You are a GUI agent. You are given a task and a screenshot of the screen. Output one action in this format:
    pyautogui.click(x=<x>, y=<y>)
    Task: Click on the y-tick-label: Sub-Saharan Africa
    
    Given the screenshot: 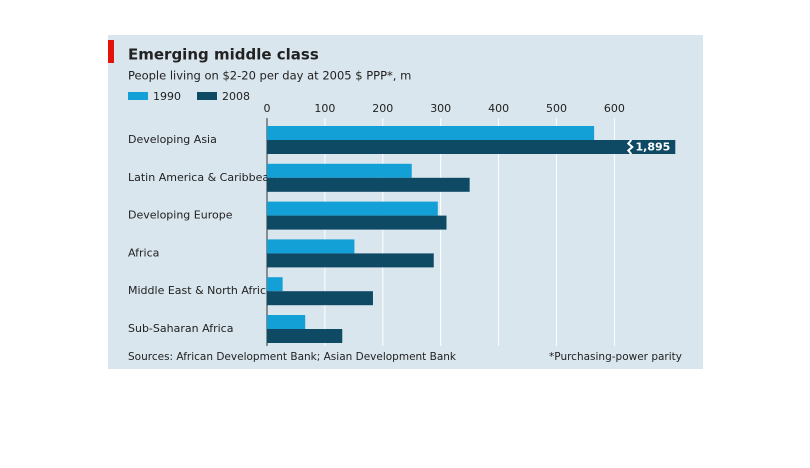 What is the action you would take?
    pyautogui.click(x=180, y=328)
    